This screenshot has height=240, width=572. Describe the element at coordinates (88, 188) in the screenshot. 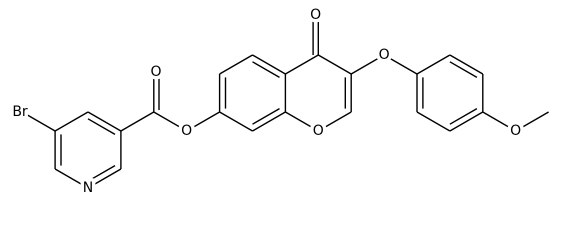

I see `atom-label: N` at that location.